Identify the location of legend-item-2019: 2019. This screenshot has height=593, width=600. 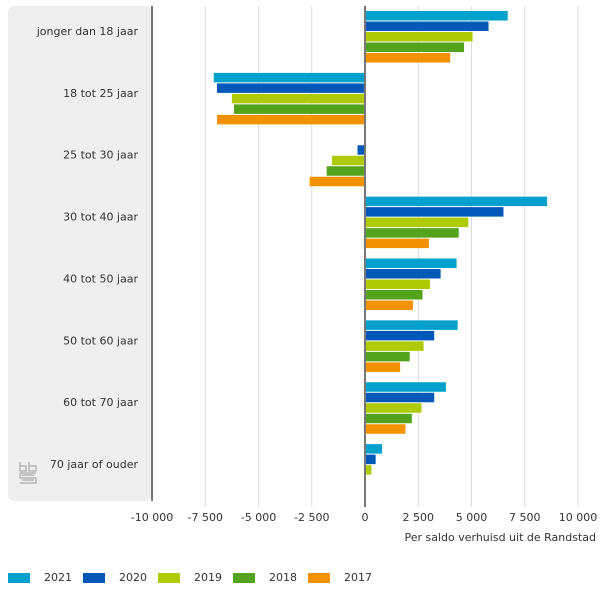
(195, 577).